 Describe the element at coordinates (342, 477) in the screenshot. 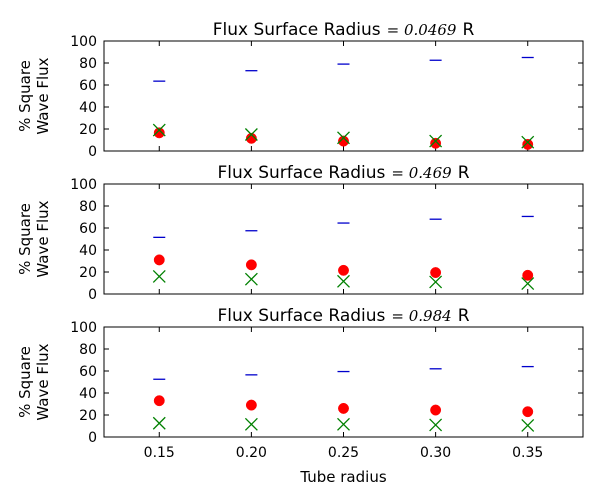

I see `x-axis-label: Tube radius` at that location.